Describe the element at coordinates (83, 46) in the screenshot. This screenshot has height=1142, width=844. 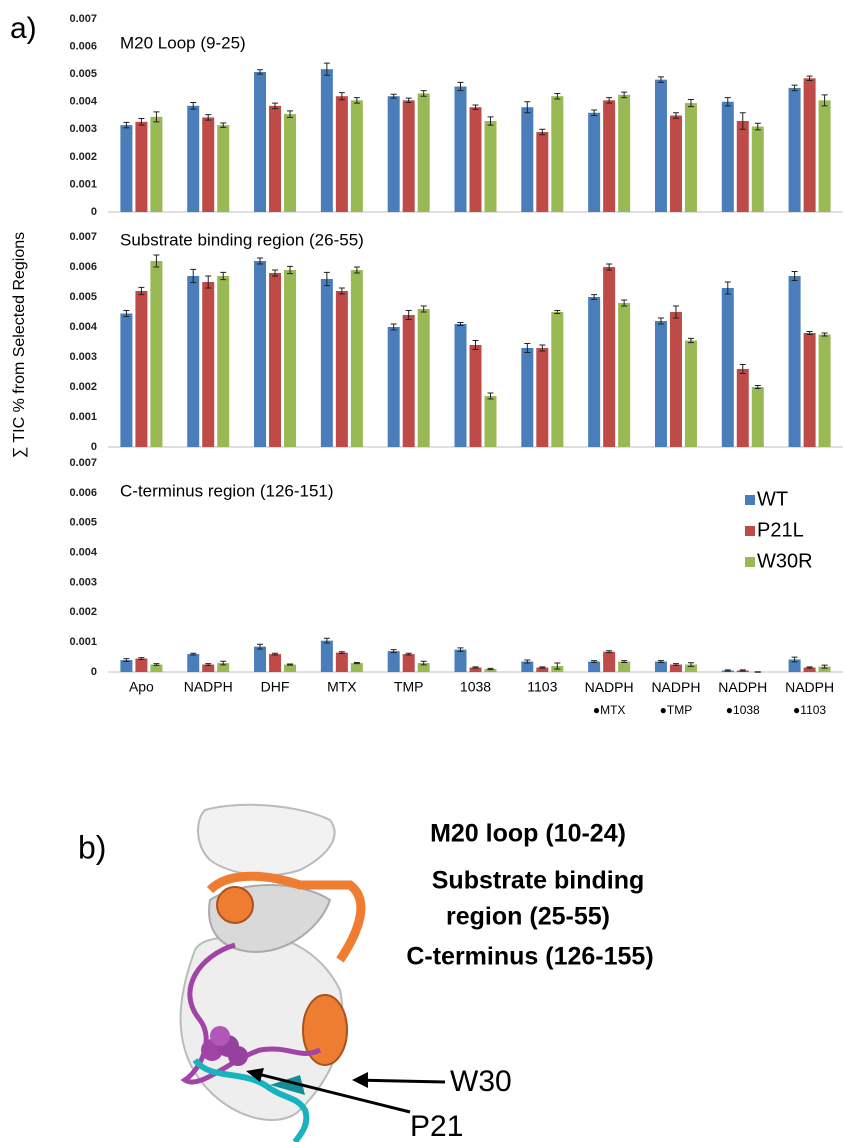
I see `y-tick-label: 0.006` at that location.